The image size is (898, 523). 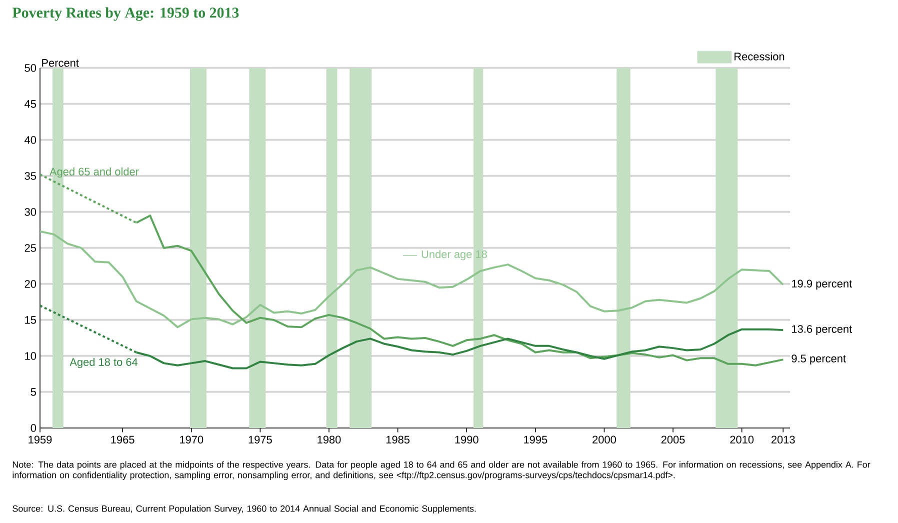 I want to click on x-tick-label: 1975, so click(x=260, y=440).